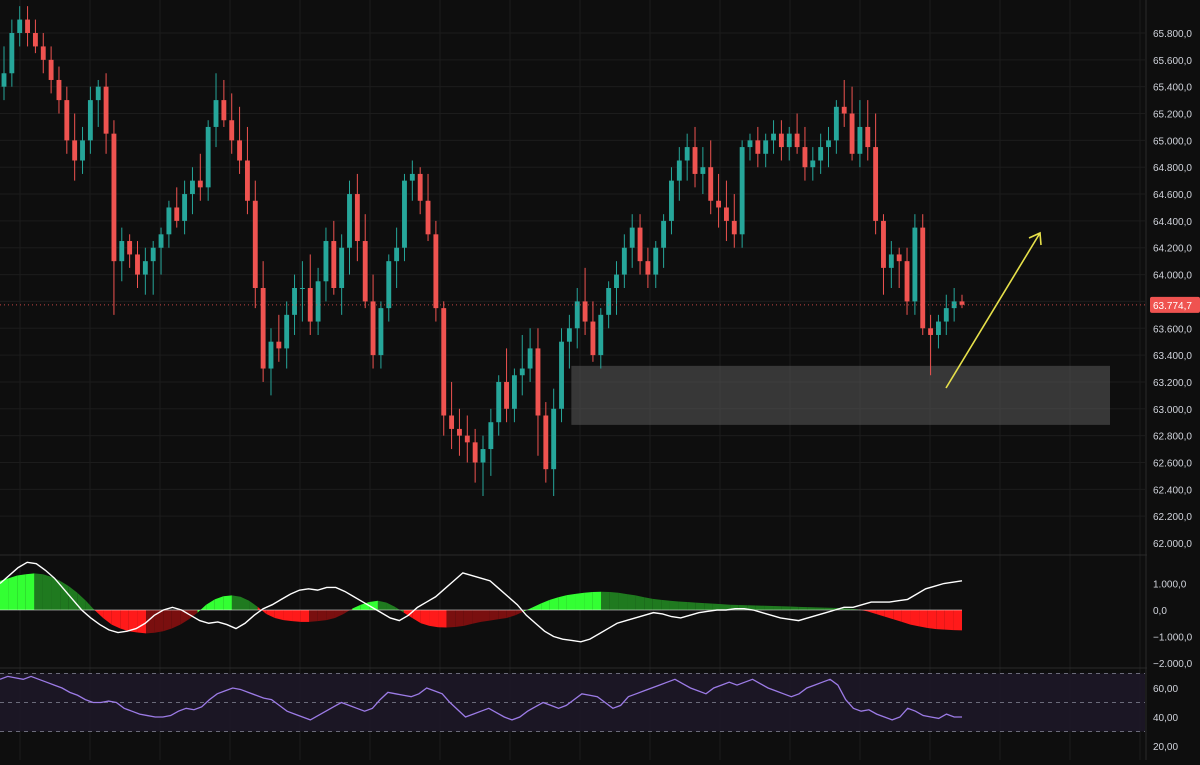  Describe the element at coordinates (840, 395) in the screenshot. I see `support-zone-rectangle` at that location.